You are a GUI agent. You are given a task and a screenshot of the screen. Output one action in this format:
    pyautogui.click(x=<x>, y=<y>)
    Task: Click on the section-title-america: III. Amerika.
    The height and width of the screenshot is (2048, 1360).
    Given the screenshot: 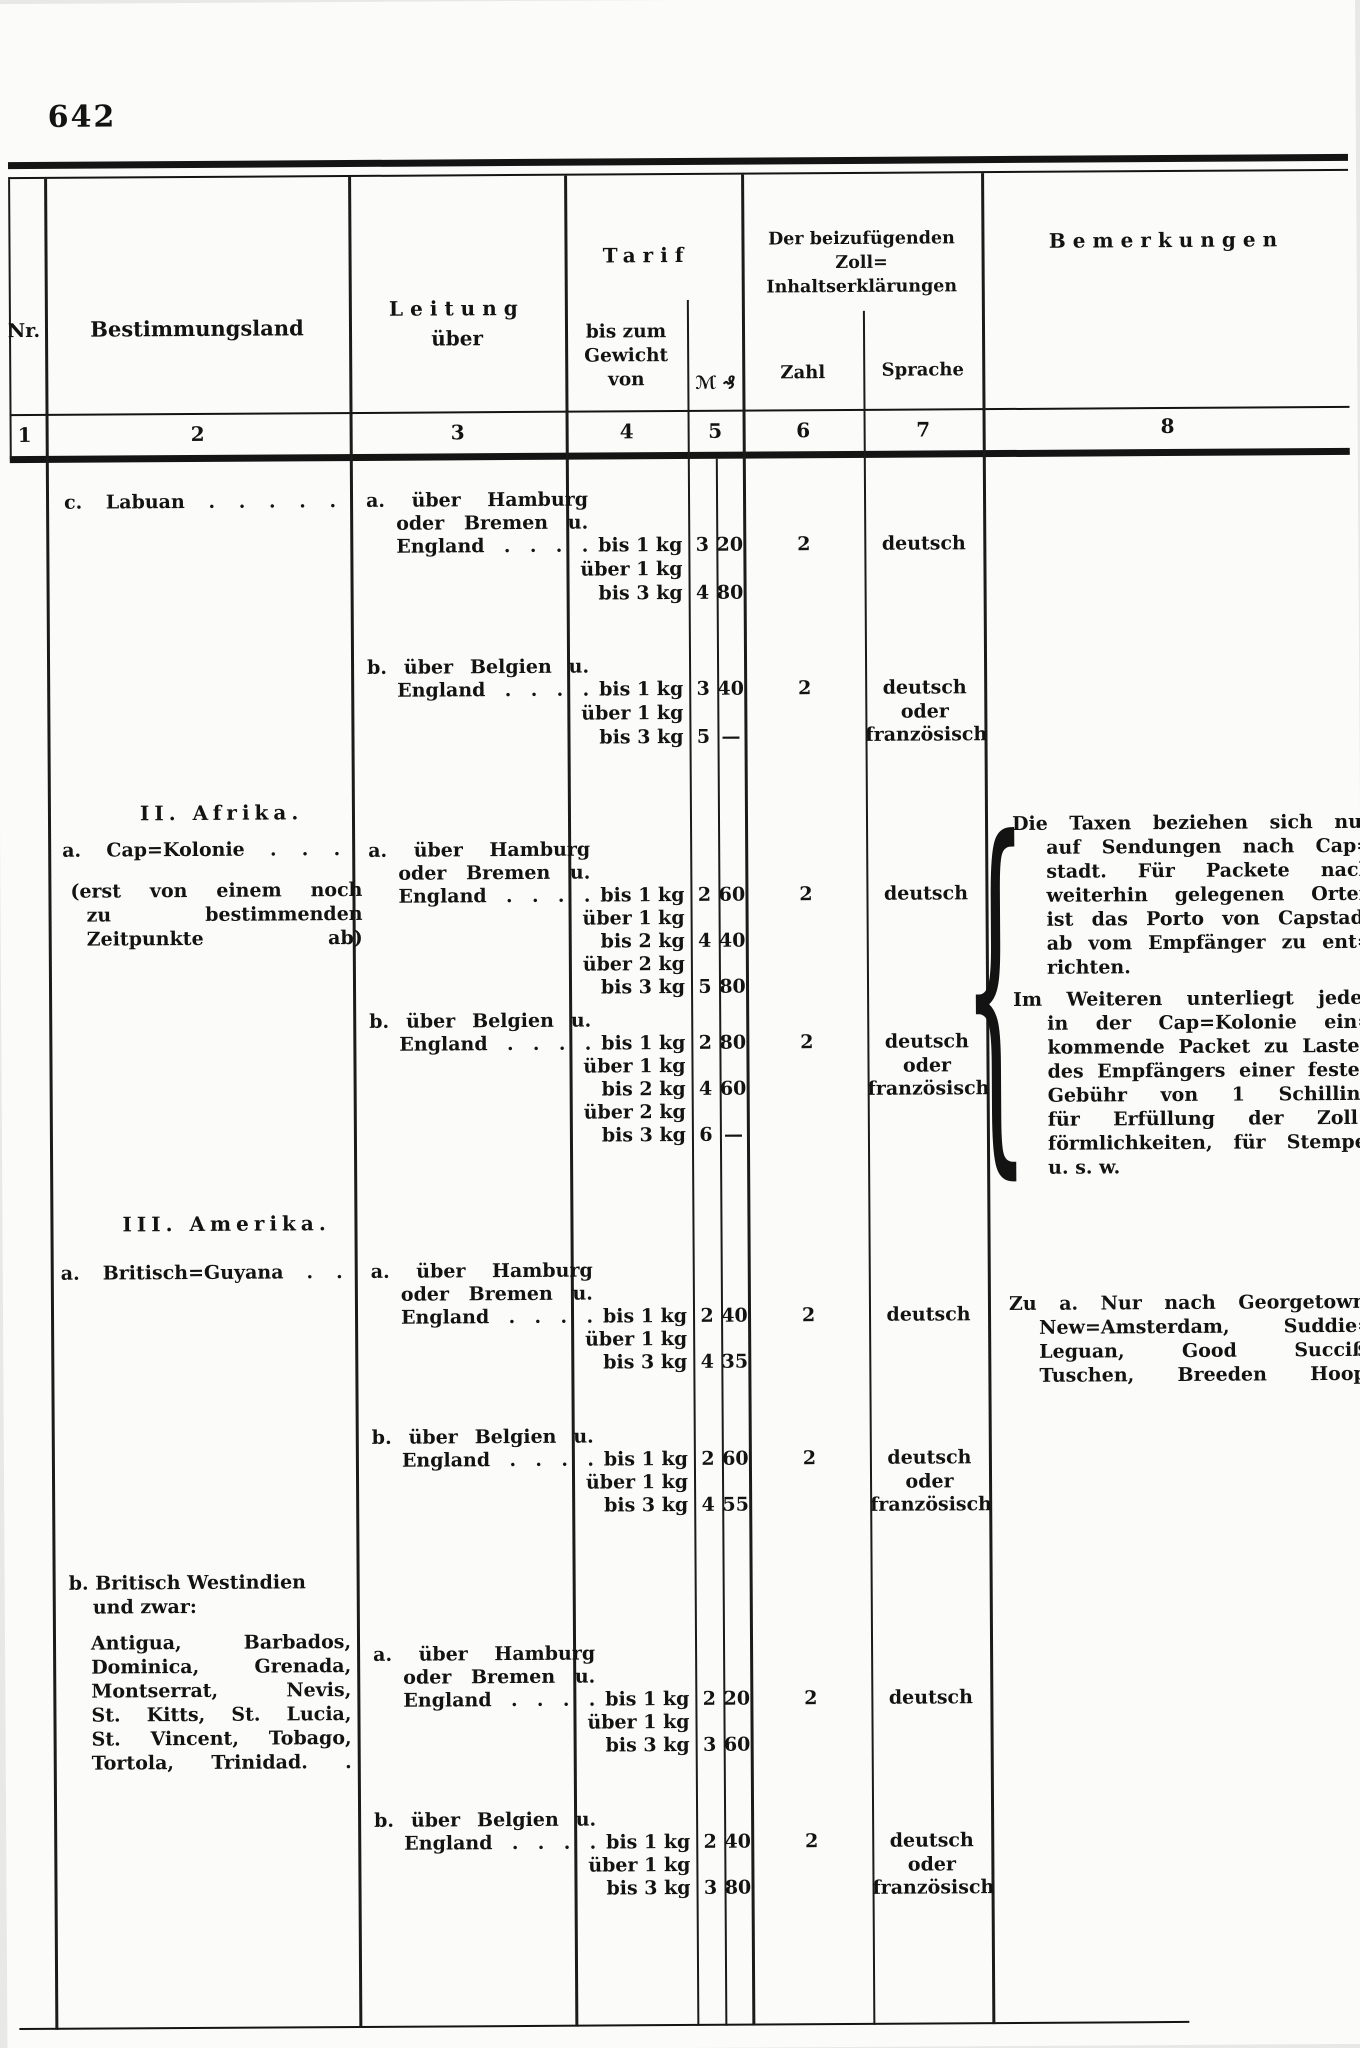 What is the action you would take?
    pyautogui.click(x=226, y=1224)
    